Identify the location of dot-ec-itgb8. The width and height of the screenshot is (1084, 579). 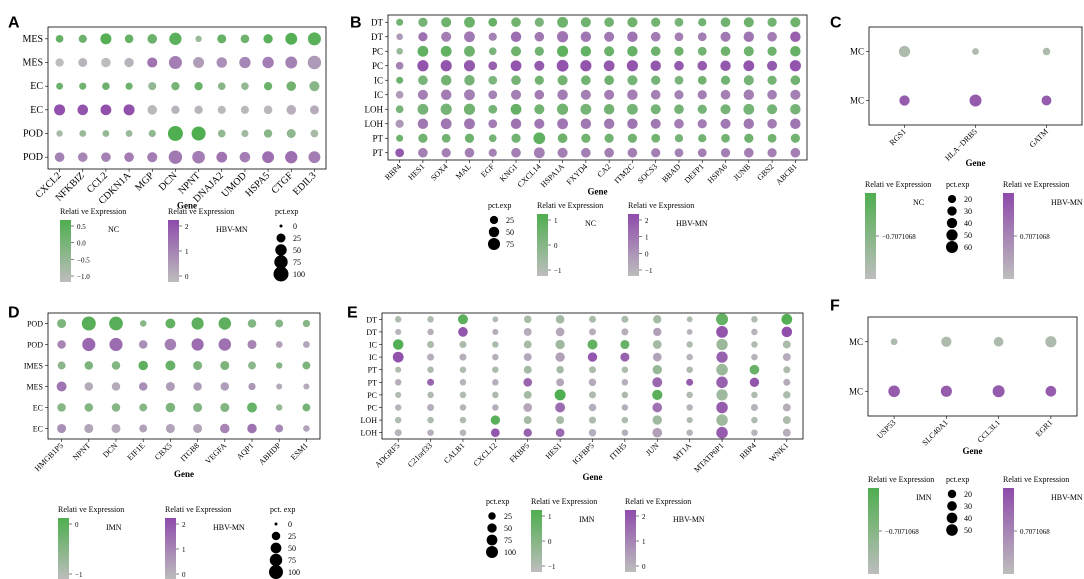
(198, 407).